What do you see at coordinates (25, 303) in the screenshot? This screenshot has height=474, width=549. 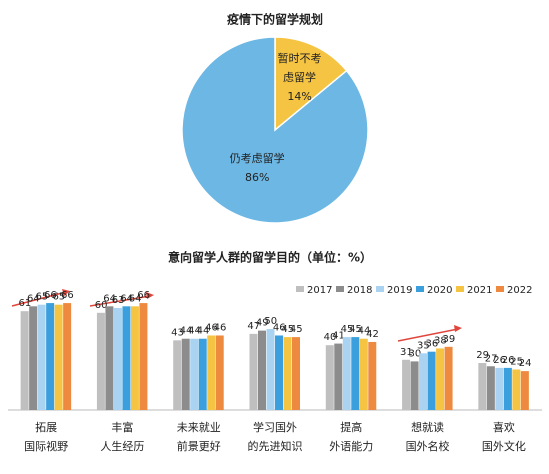 I see `data-label: 61` at bounding box center [25, 303].